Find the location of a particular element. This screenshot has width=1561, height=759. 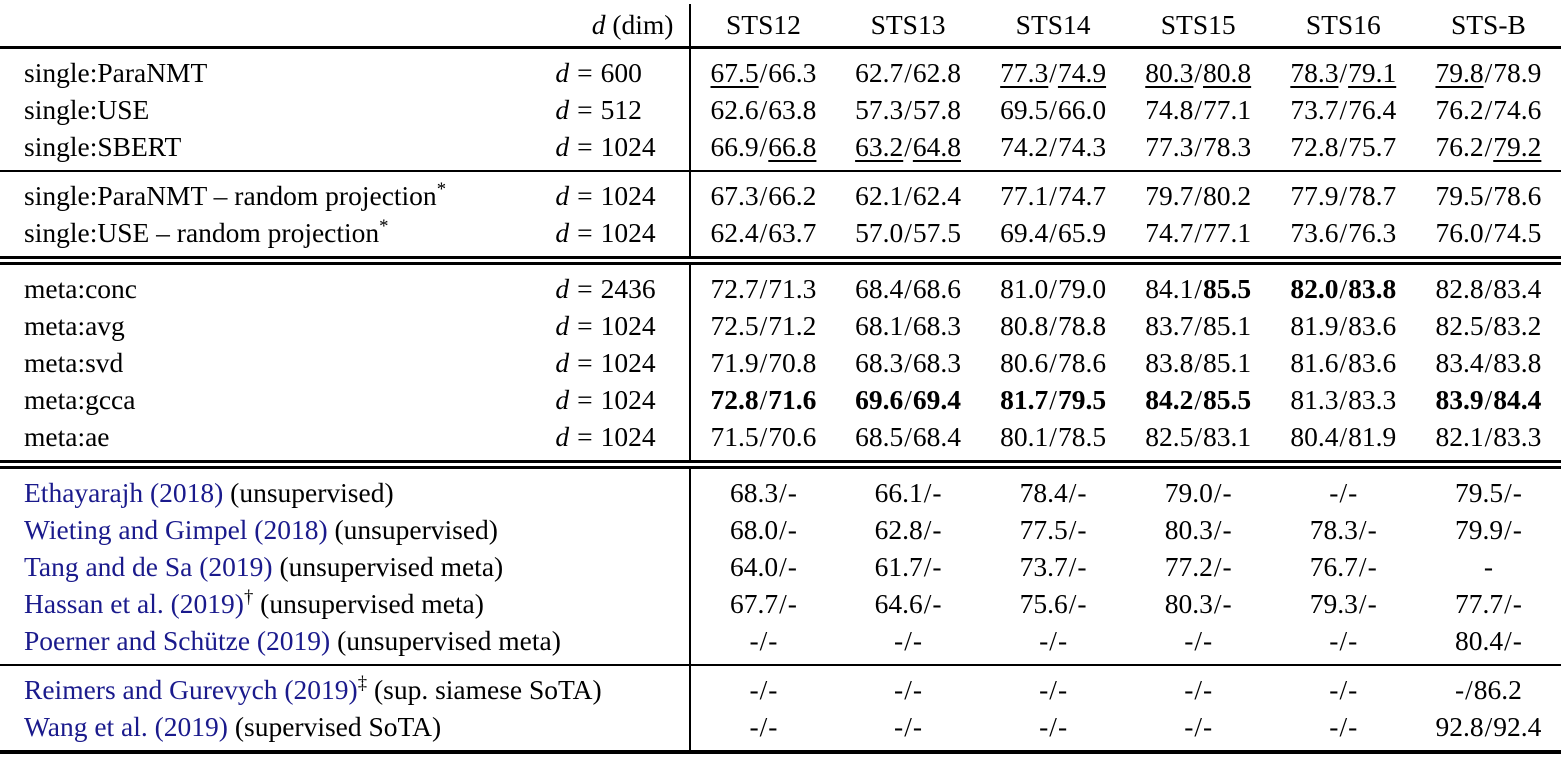

score-spearman: 70.8 is located at coordinates (792, 362).